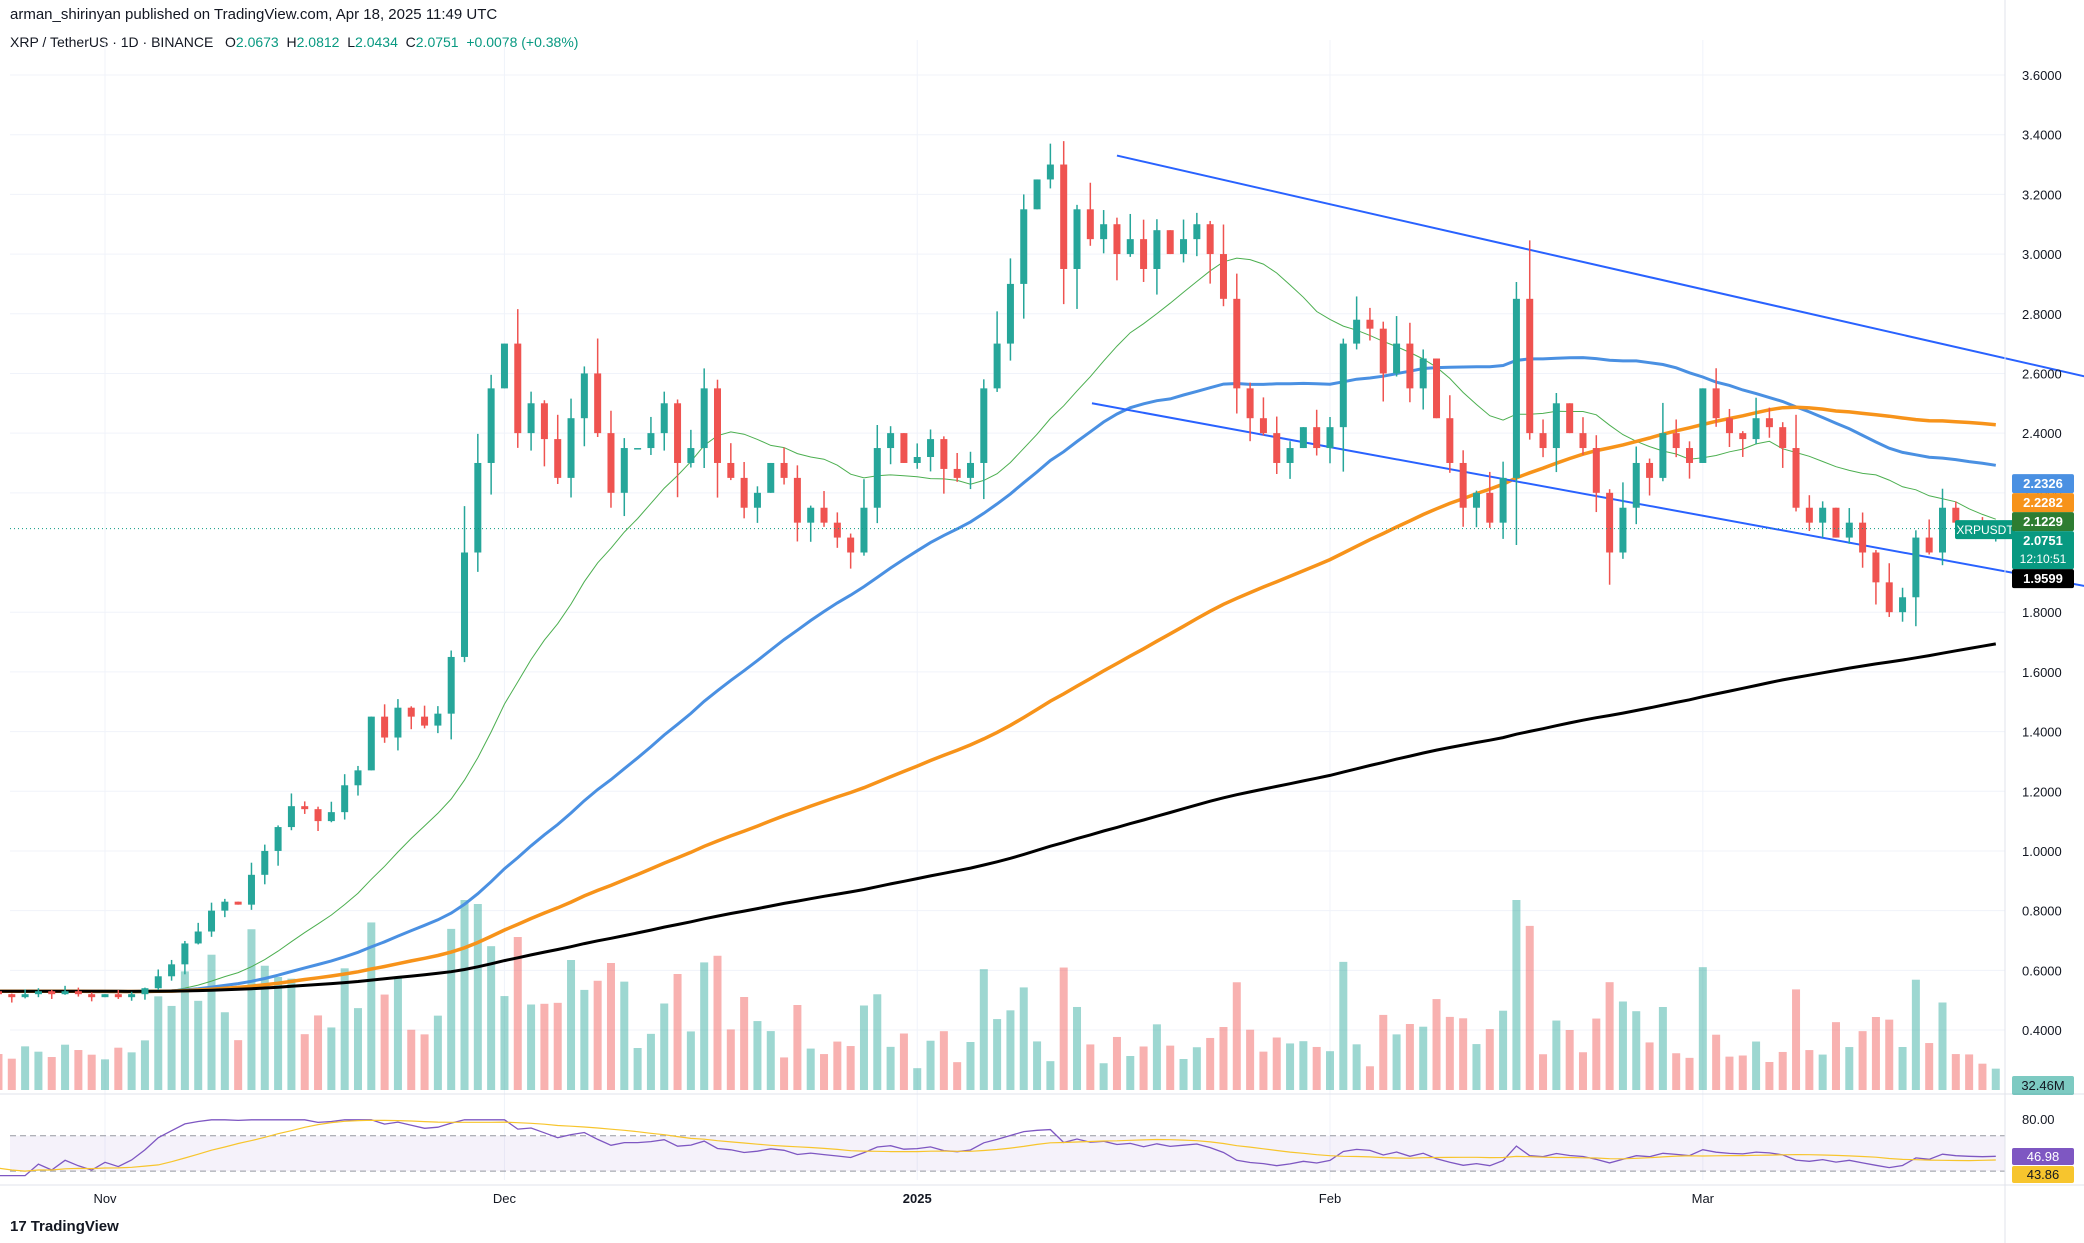 The height and width of the screenshot is (1243, 2084). What do you see at coordinates (2043, 484) in the screenshot?
I see `price-tag-bg` at bounding box center [2043, 484].